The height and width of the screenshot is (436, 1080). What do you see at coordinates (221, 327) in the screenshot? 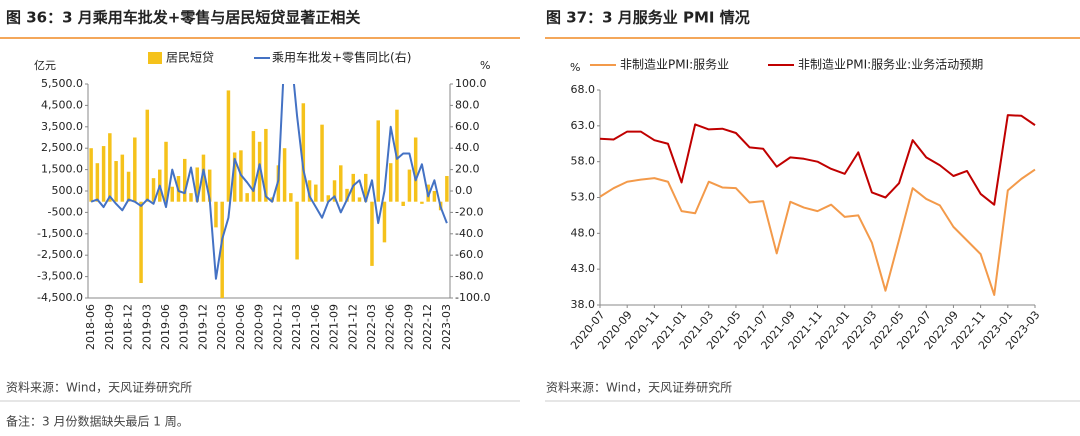
I see `x-tick-label: 2020-03` at bounding box center [221, 327].